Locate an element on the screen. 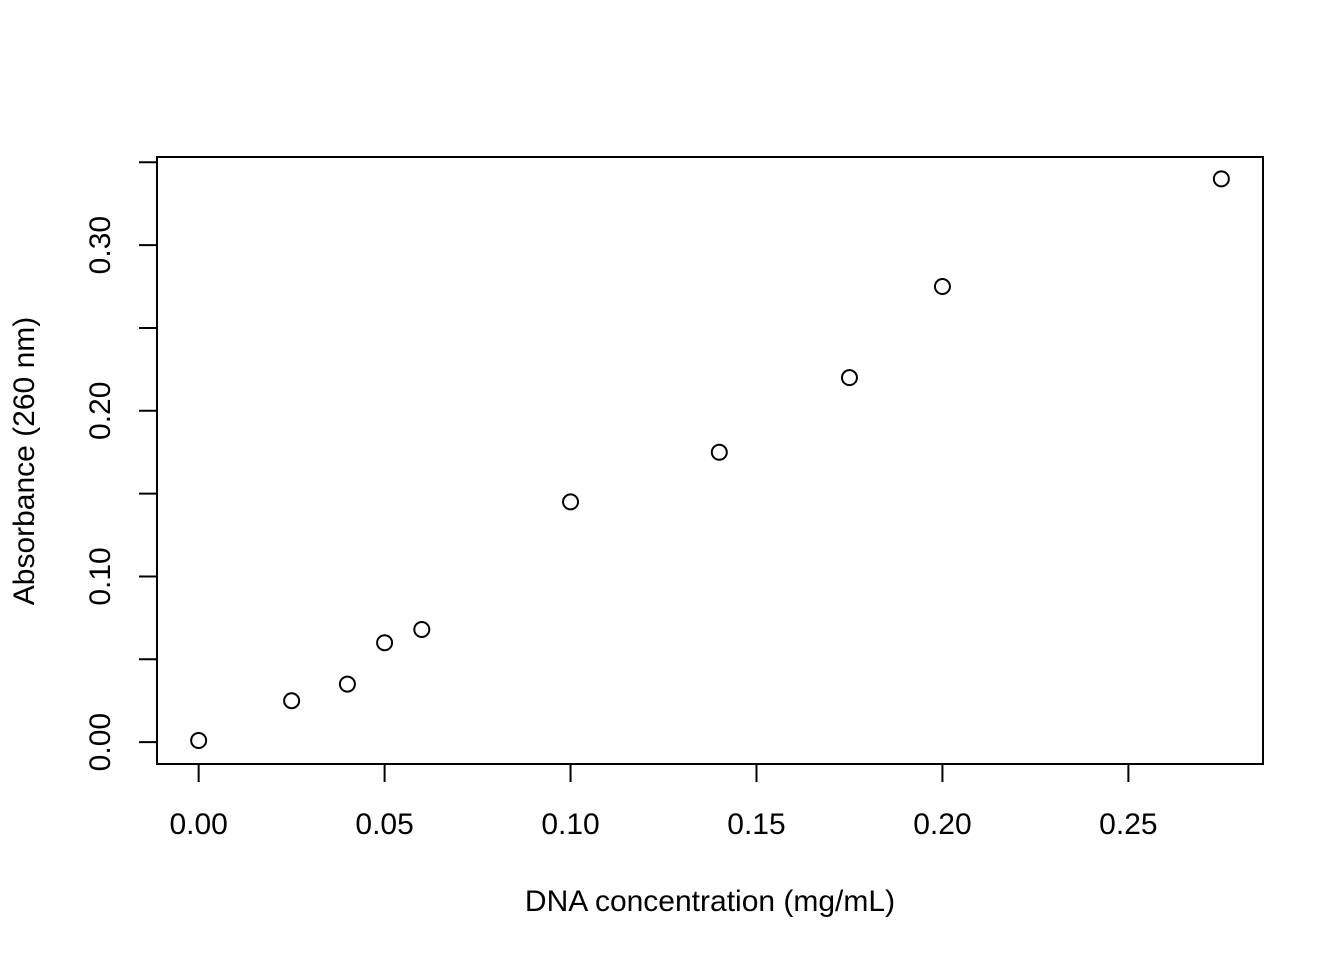  y-tick-label: 0.00 is located at coordinates (100, 742).